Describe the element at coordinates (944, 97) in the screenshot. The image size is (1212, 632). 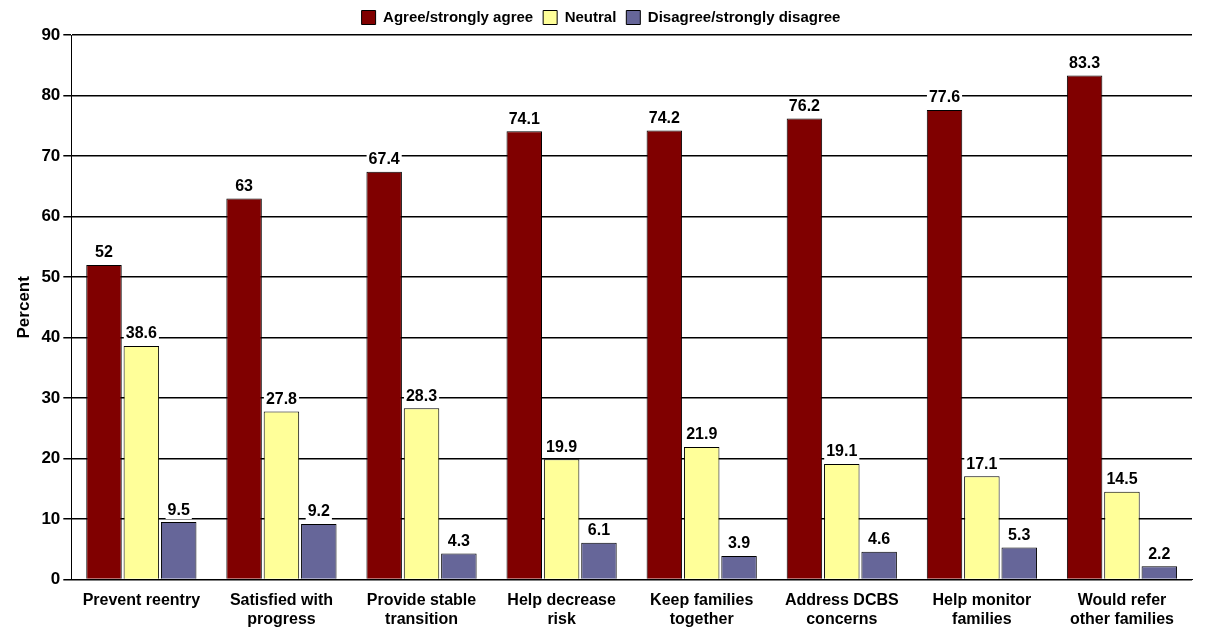
I see `data-label: 77.6` at that location.